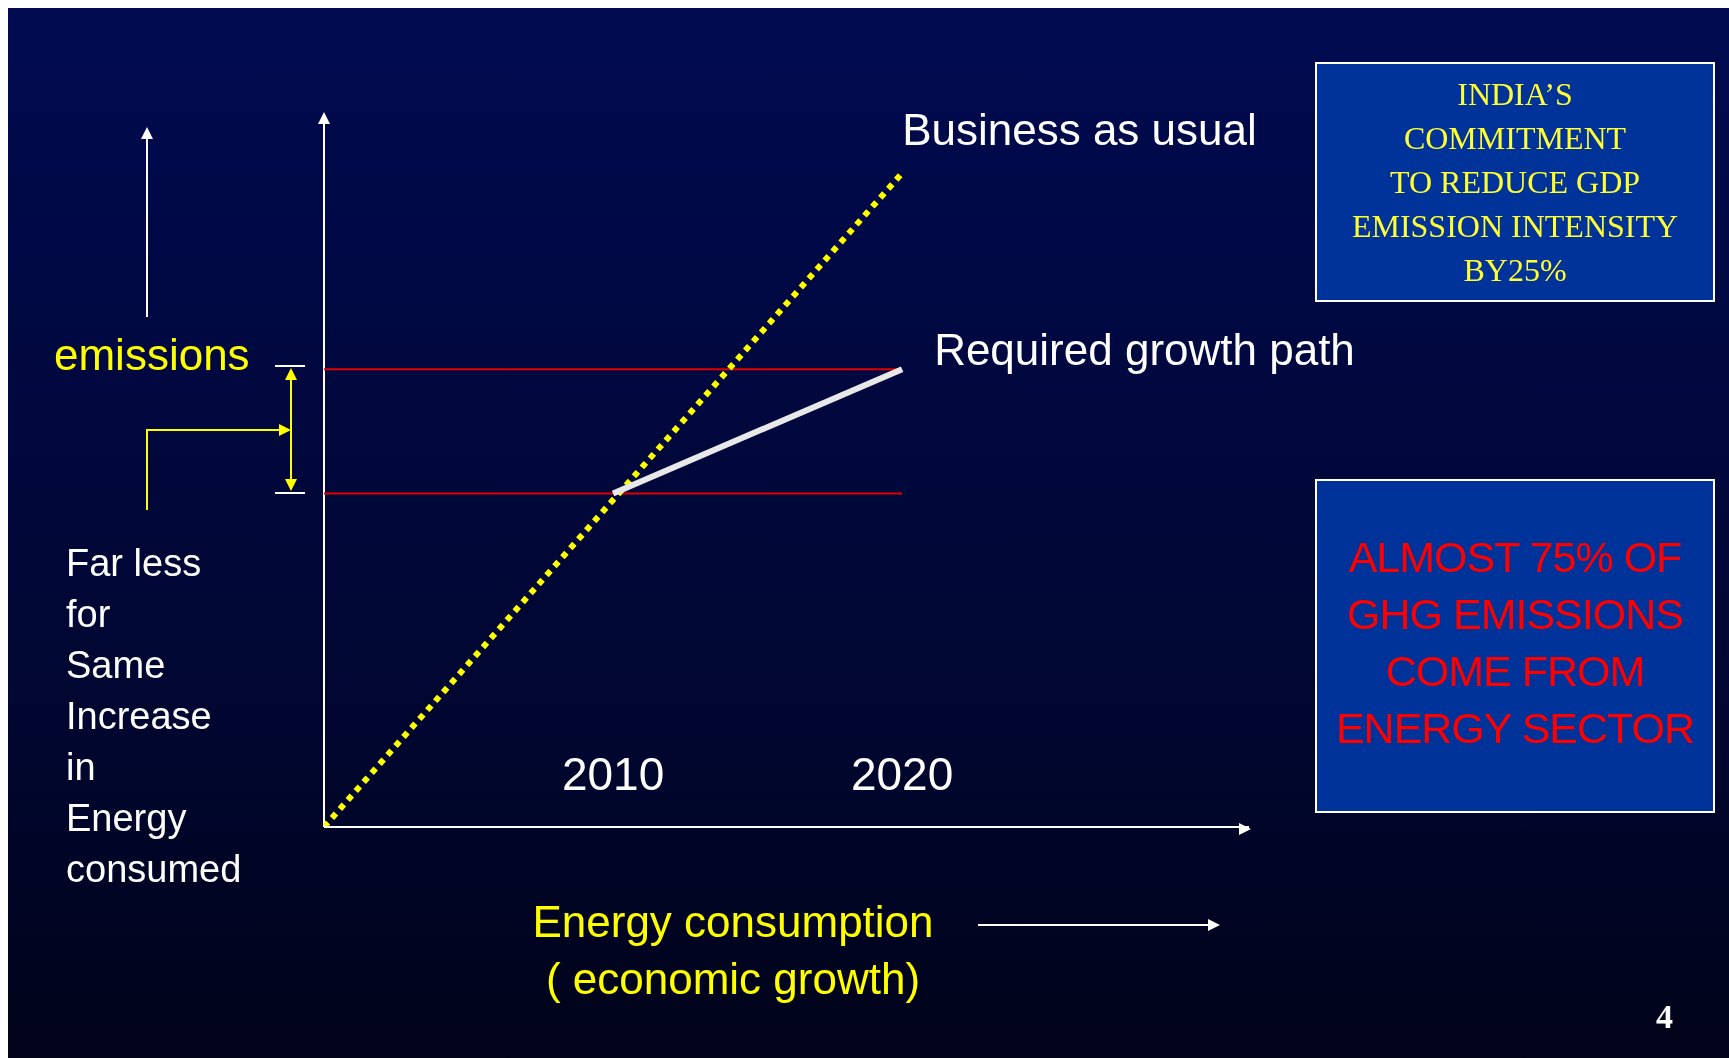 Image resolution: width=1729 pixels, height=1058 pixels. I want to click on x-axis-title: Energy consumption ( economic growth), so click(733, 950).